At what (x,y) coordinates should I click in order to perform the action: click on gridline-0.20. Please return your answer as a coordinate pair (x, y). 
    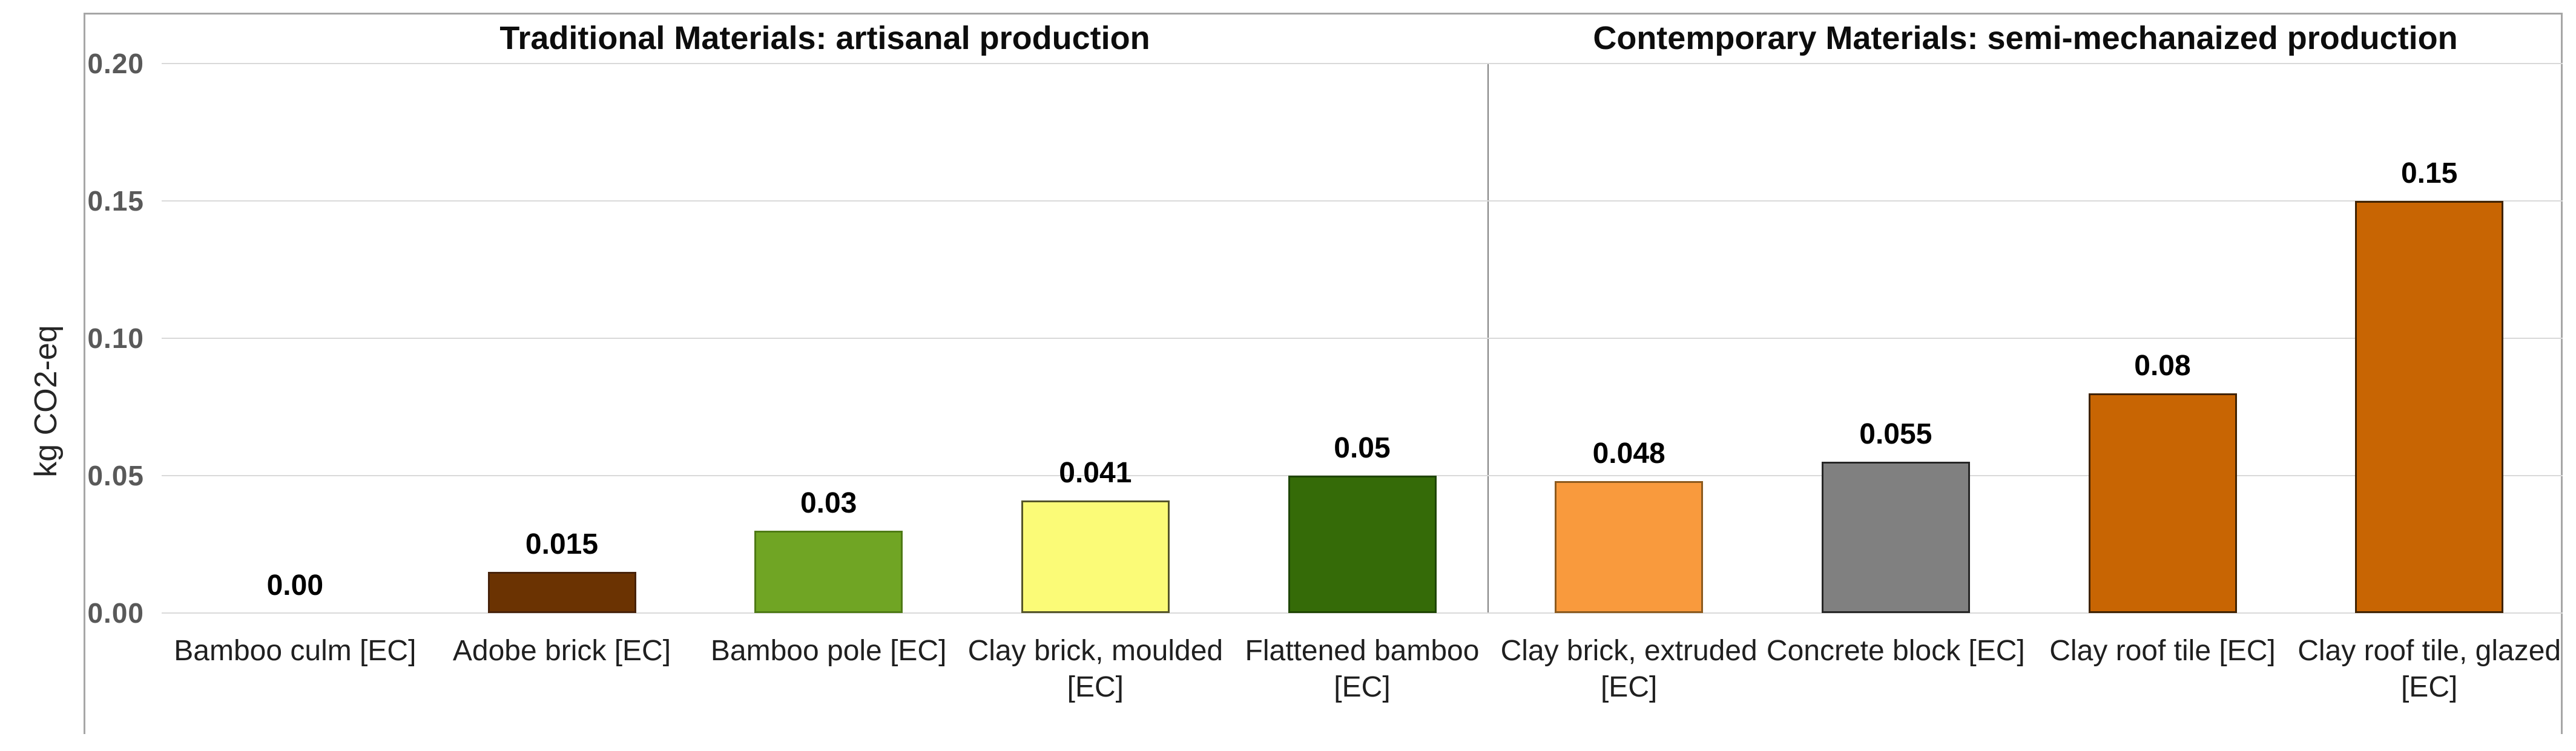
    Looking at the image, I should click on (1363, 63).